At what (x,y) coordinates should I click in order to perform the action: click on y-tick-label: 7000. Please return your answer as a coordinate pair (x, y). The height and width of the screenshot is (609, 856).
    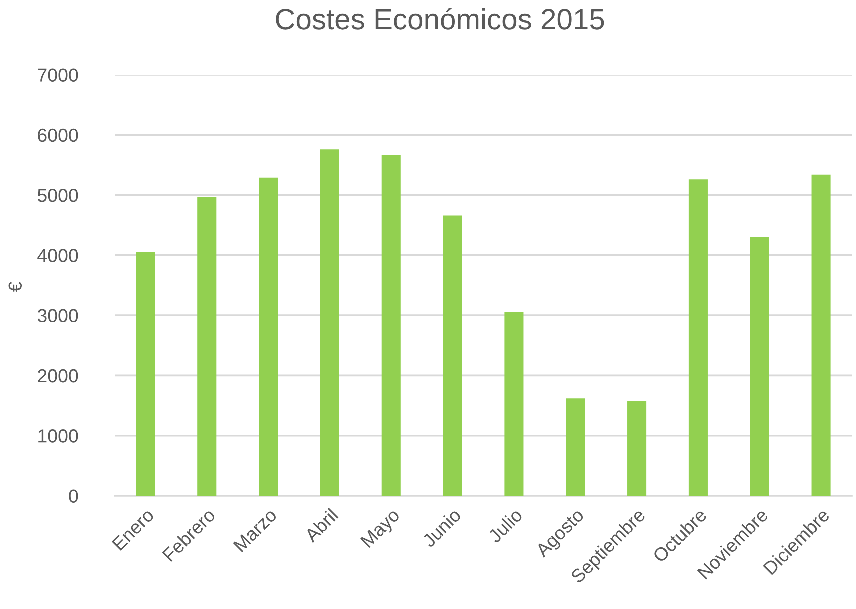
    Looking at the image, I should click on (58, 75).